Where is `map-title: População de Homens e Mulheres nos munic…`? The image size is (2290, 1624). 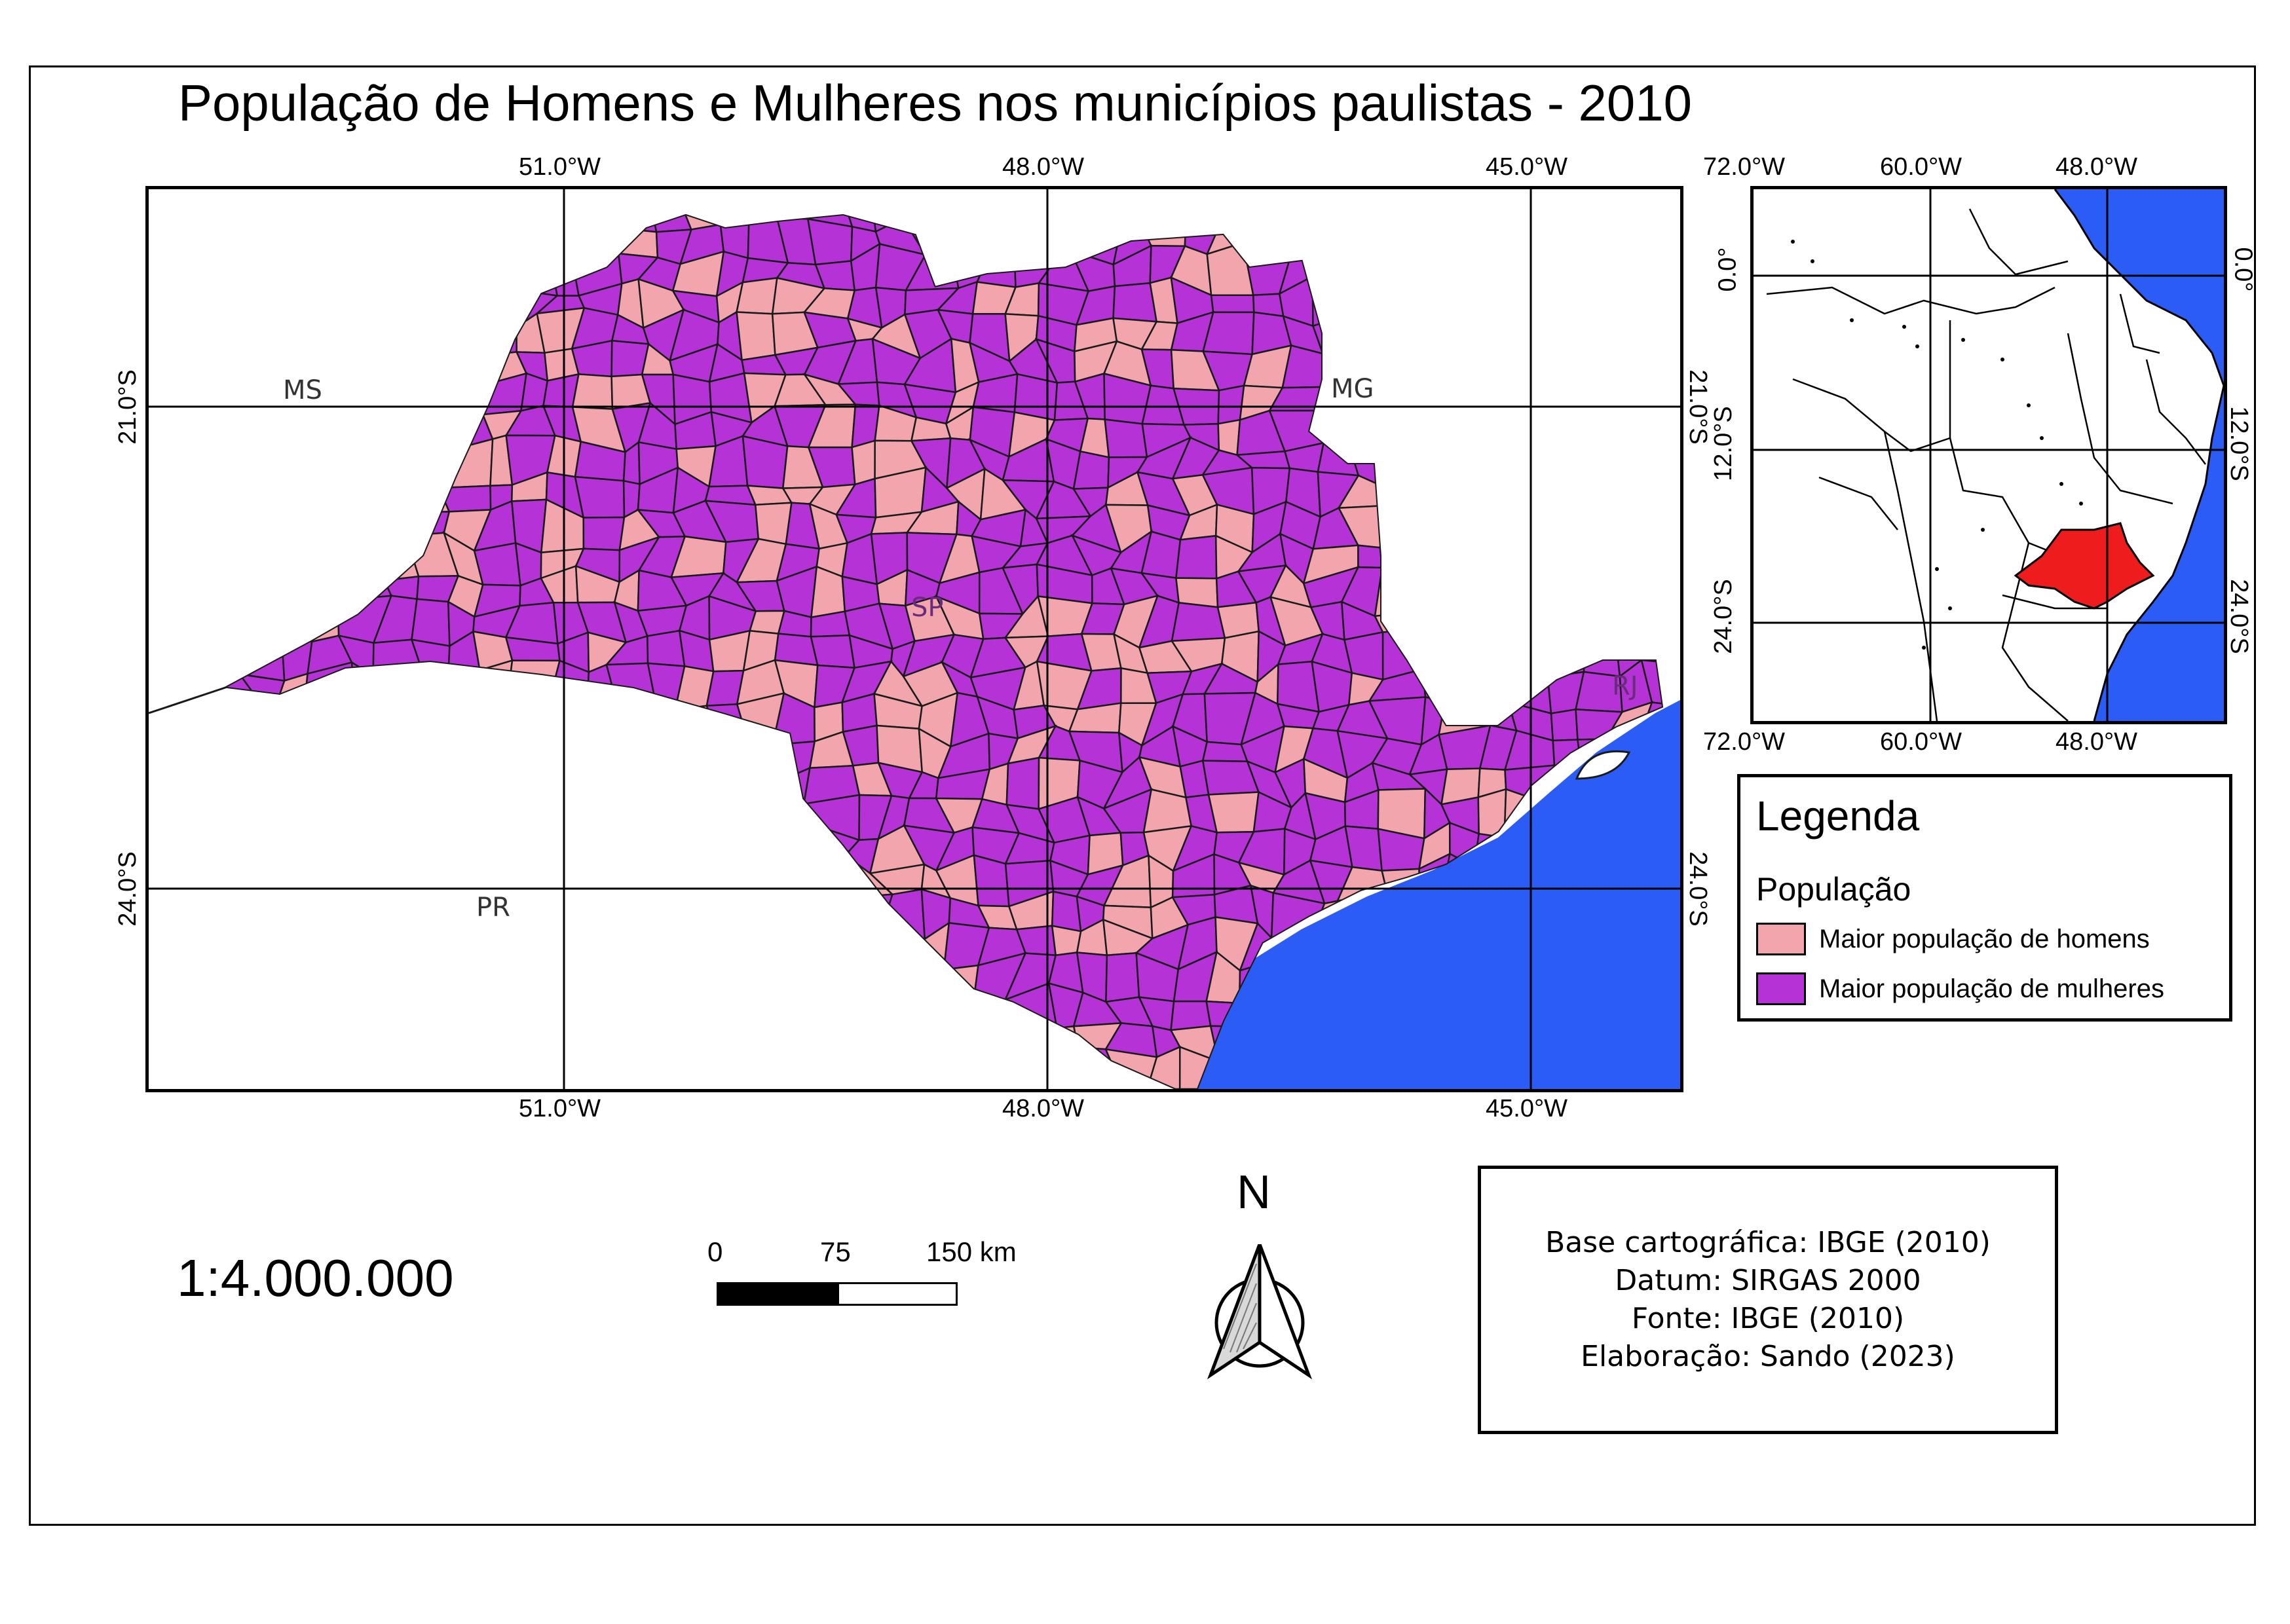
map-title: População de Homens e Mulheres nos munic… is located at coordinates (935, 103).